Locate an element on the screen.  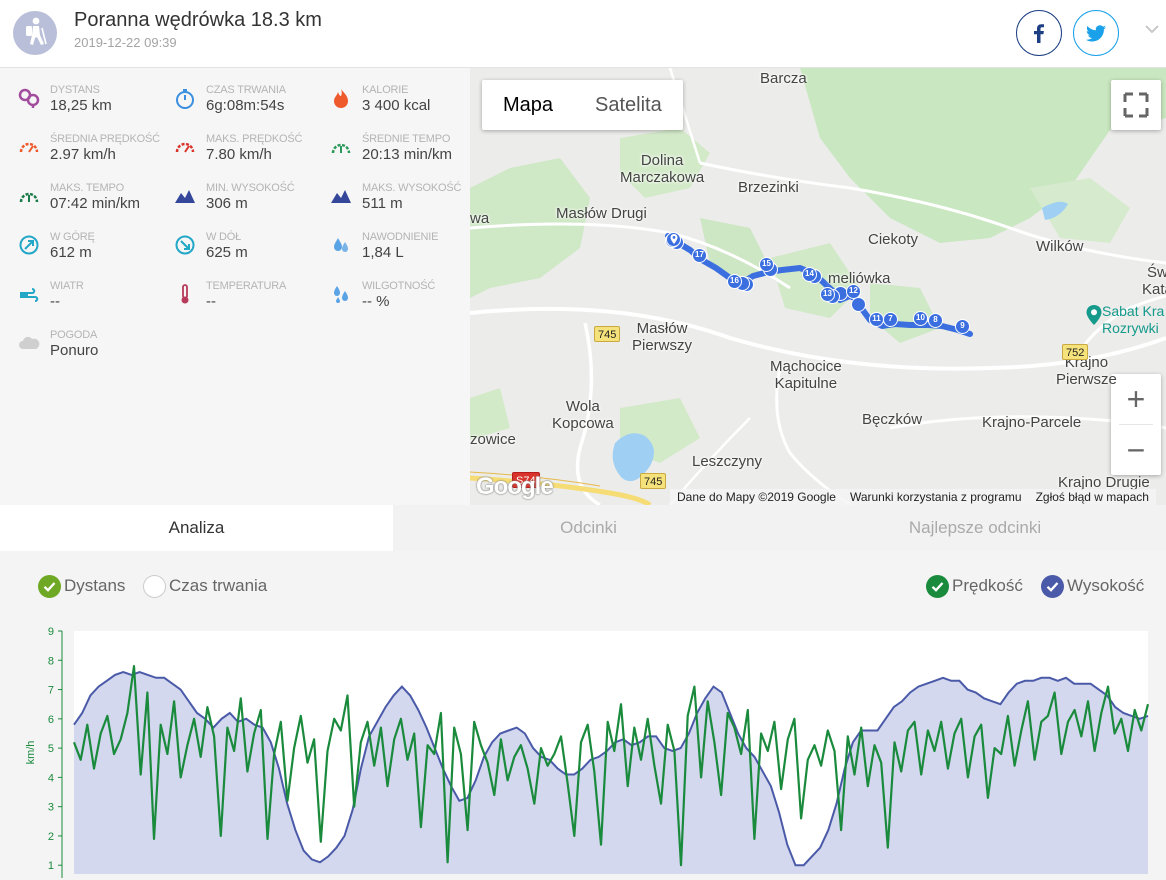
stat-3: KALORIE 3 400 kcal is located at coordinates (410, 104).